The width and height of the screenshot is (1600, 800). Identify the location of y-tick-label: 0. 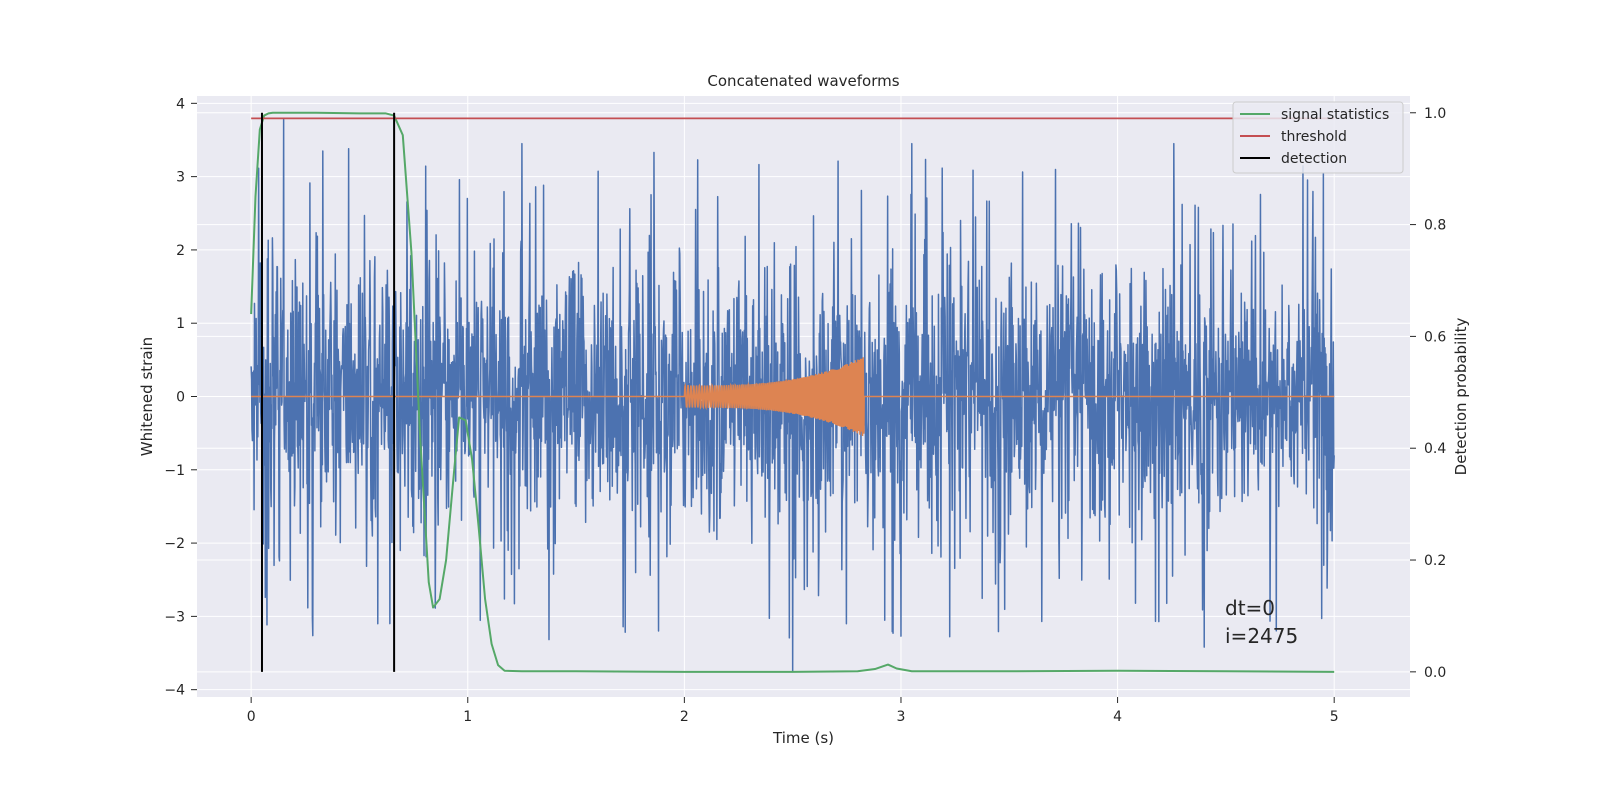
(180, 398).